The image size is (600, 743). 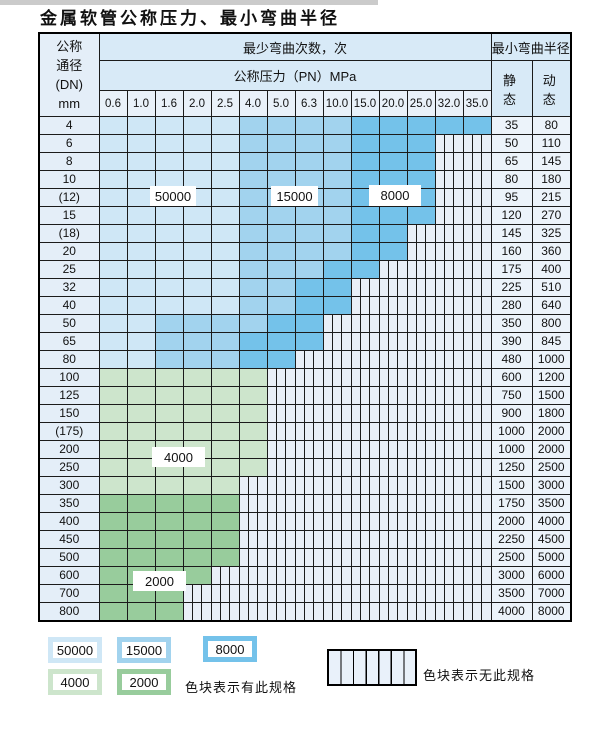 I want to click on cell-dn250-p32.0-nospec, so click(x=449, y=467).